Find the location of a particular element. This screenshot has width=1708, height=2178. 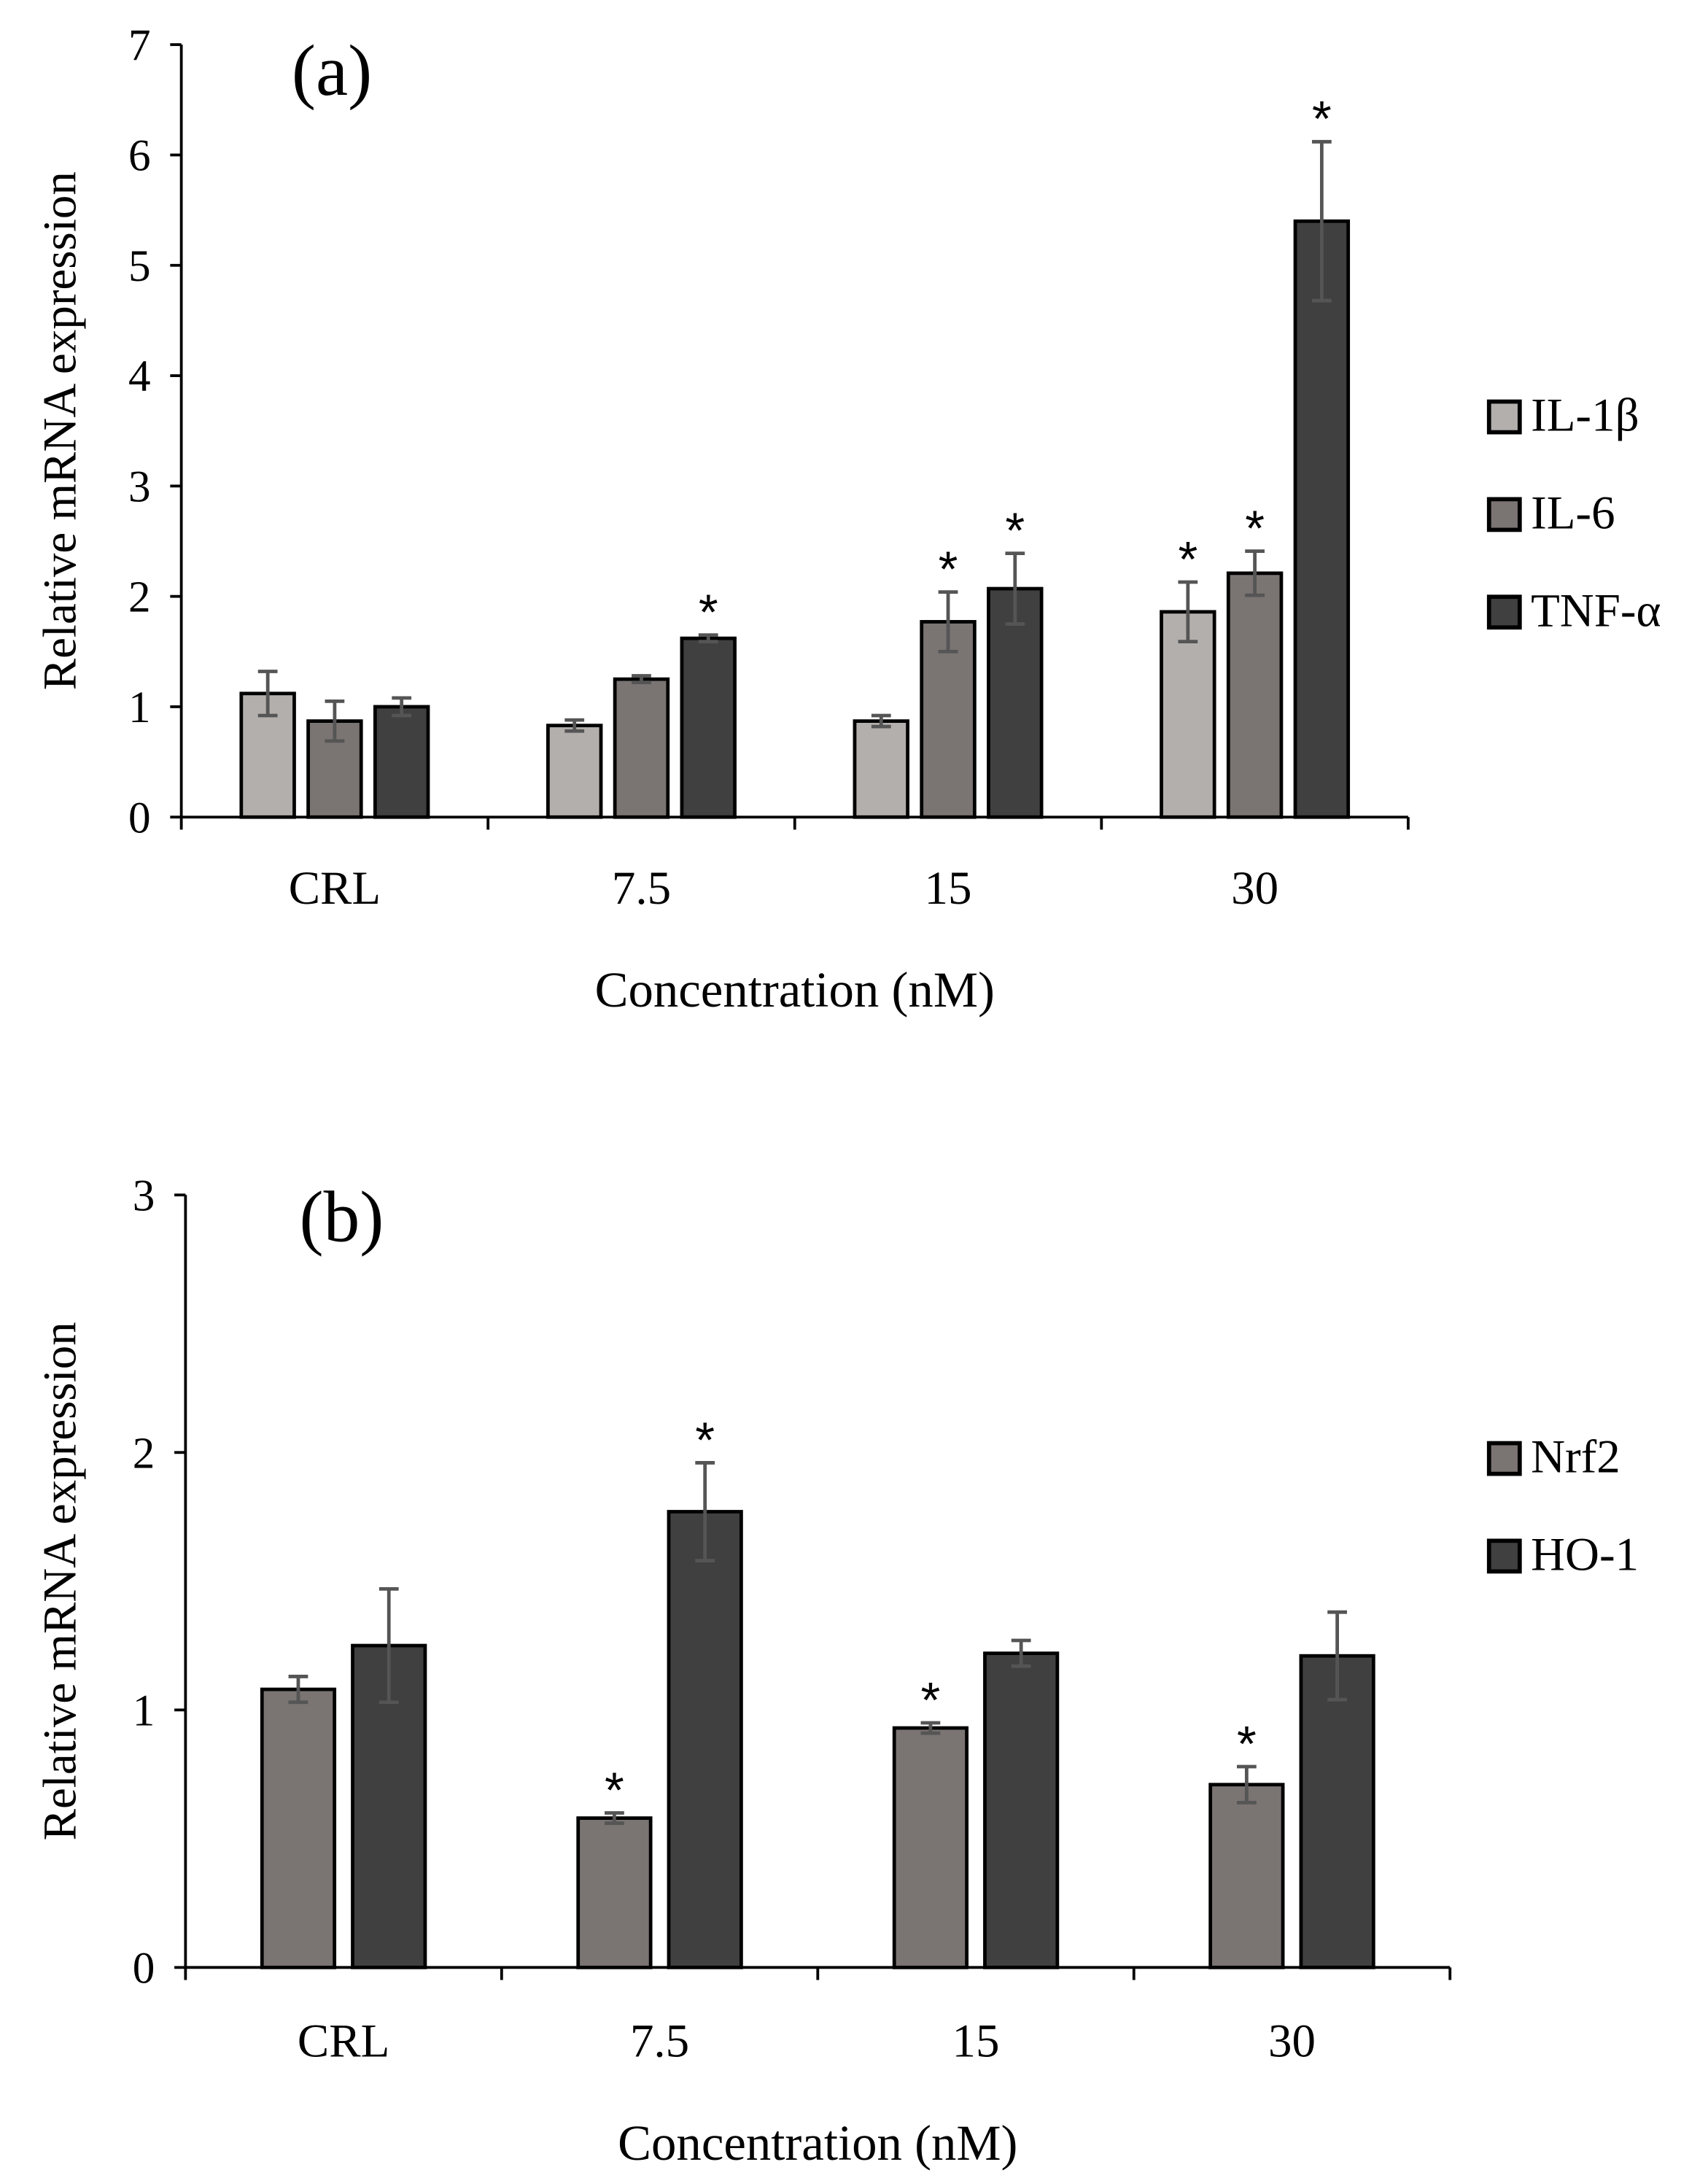

legend-label: TNF-α is located at coordinates (1596, 610).